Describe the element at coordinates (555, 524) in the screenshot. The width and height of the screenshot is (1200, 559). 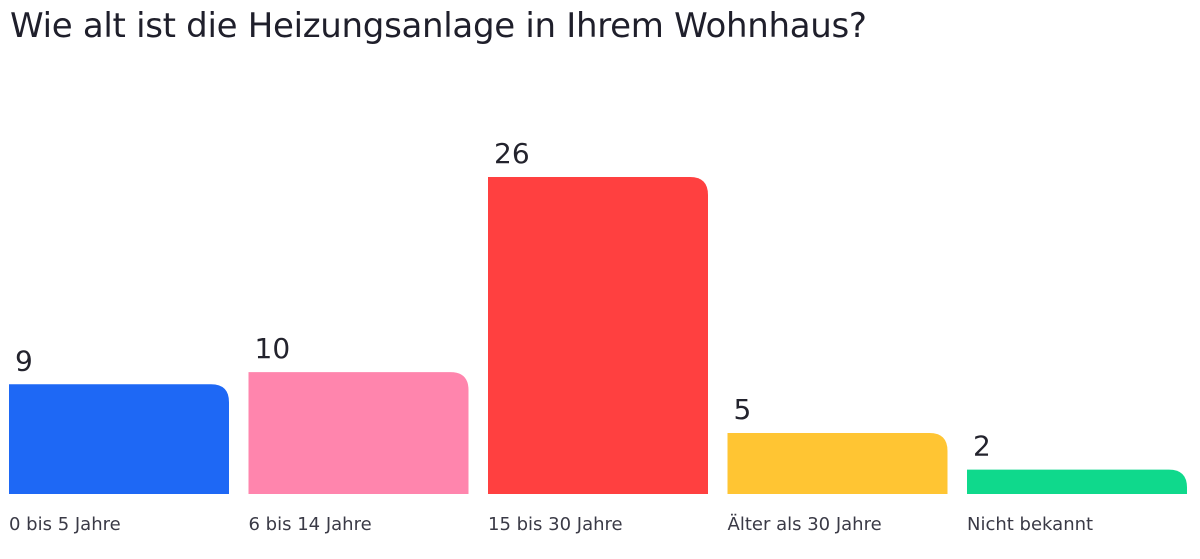
I see `category-label: 15 bis 30 Jahre` at that location.